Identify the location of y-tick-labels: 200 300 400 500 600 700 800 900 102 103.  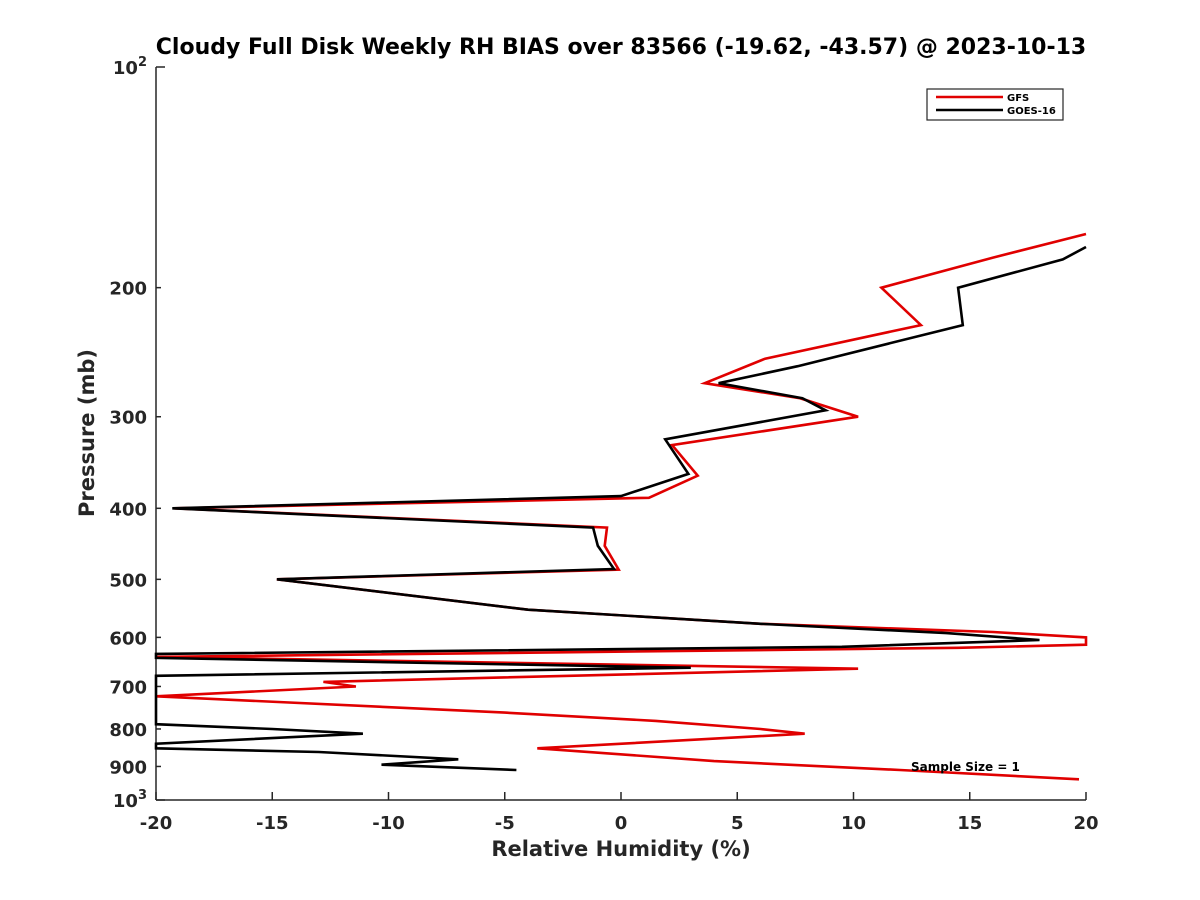
(128, 433).